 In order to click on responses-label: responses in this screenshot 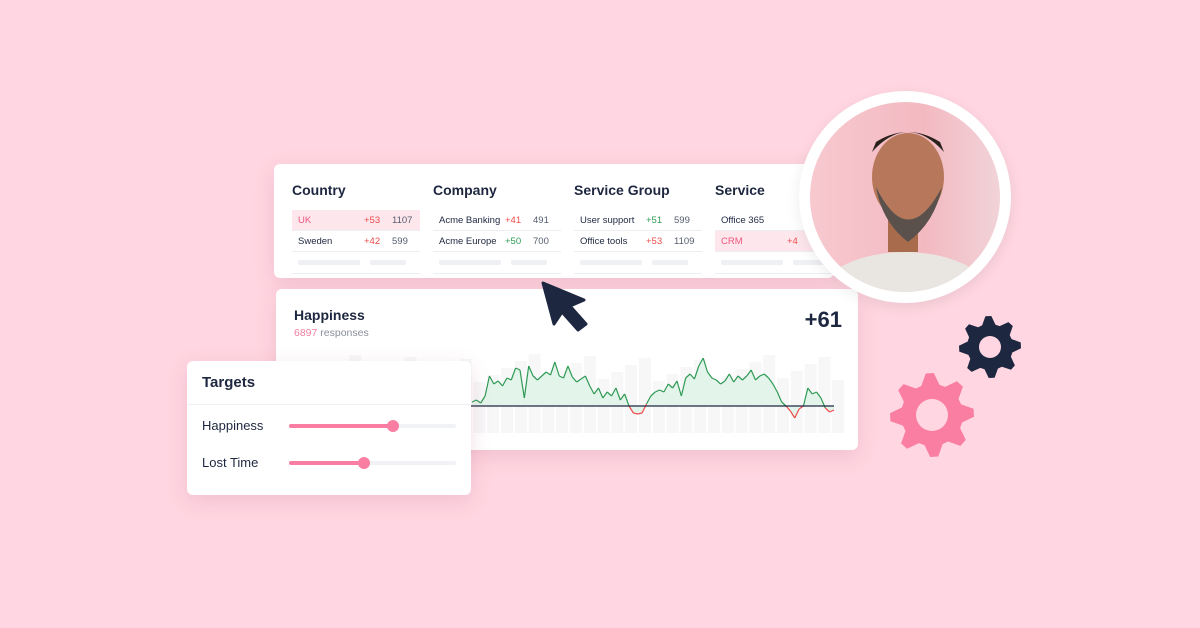, I will do `click(344, 333)`.